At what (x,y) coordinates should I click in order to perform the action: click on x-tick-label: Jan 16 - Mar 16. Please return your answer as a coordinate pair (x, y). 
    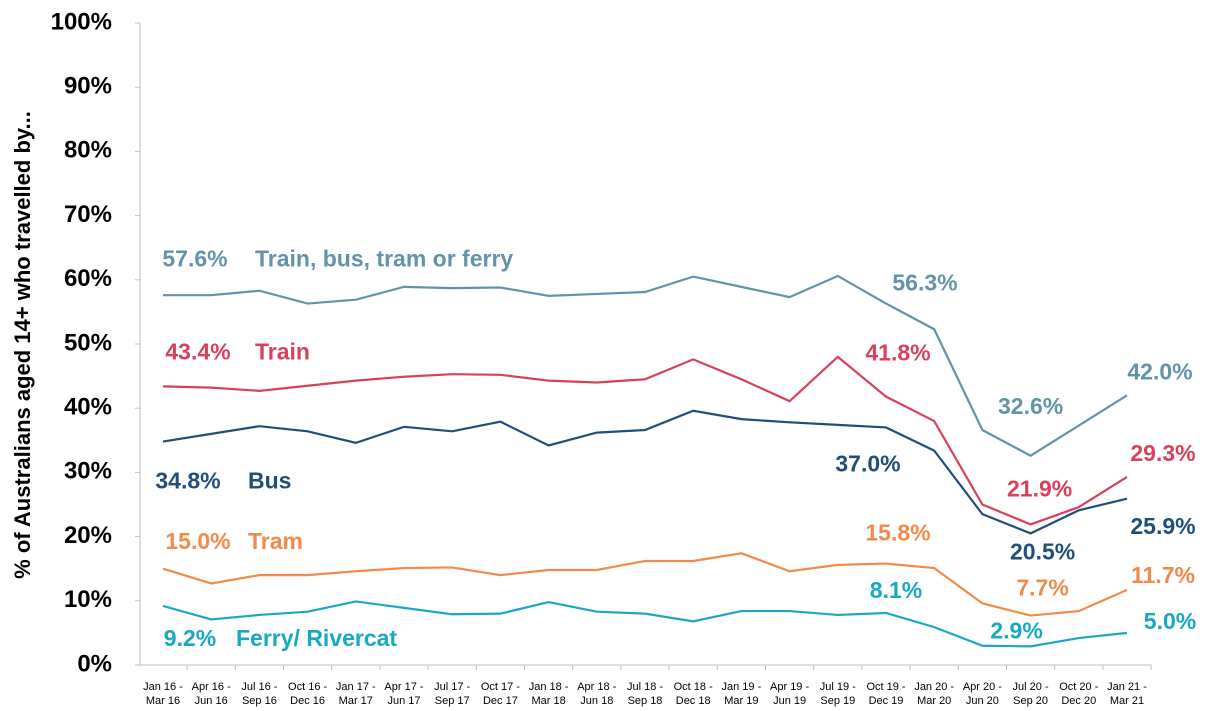
    Looking at the image, I should click on (163, 694).